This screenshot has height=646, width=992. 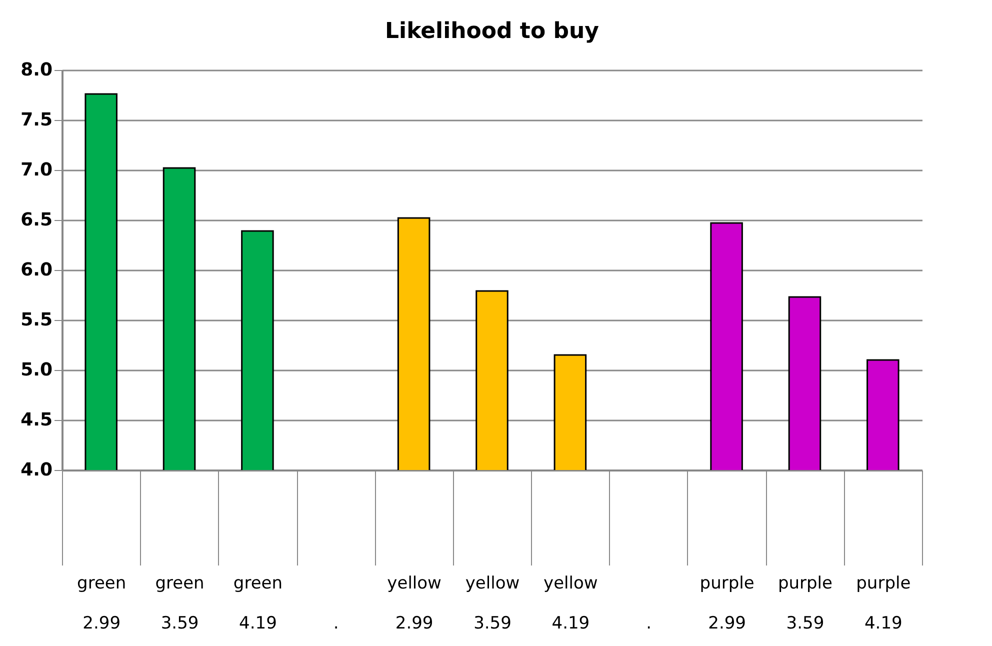 What do you see at coordinates (36, 120) in the screenshot?
I see `y-tick-label: 7.5` at bounding box center [36, 120].